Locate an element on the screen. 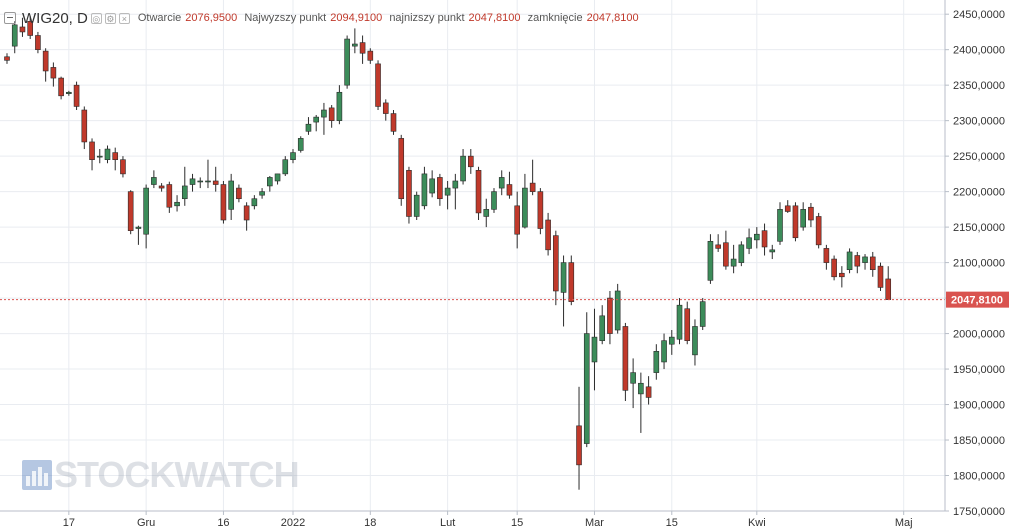 The image size is (1011, 531). x-tick-label: 16 is located at coordinates (223, 523).